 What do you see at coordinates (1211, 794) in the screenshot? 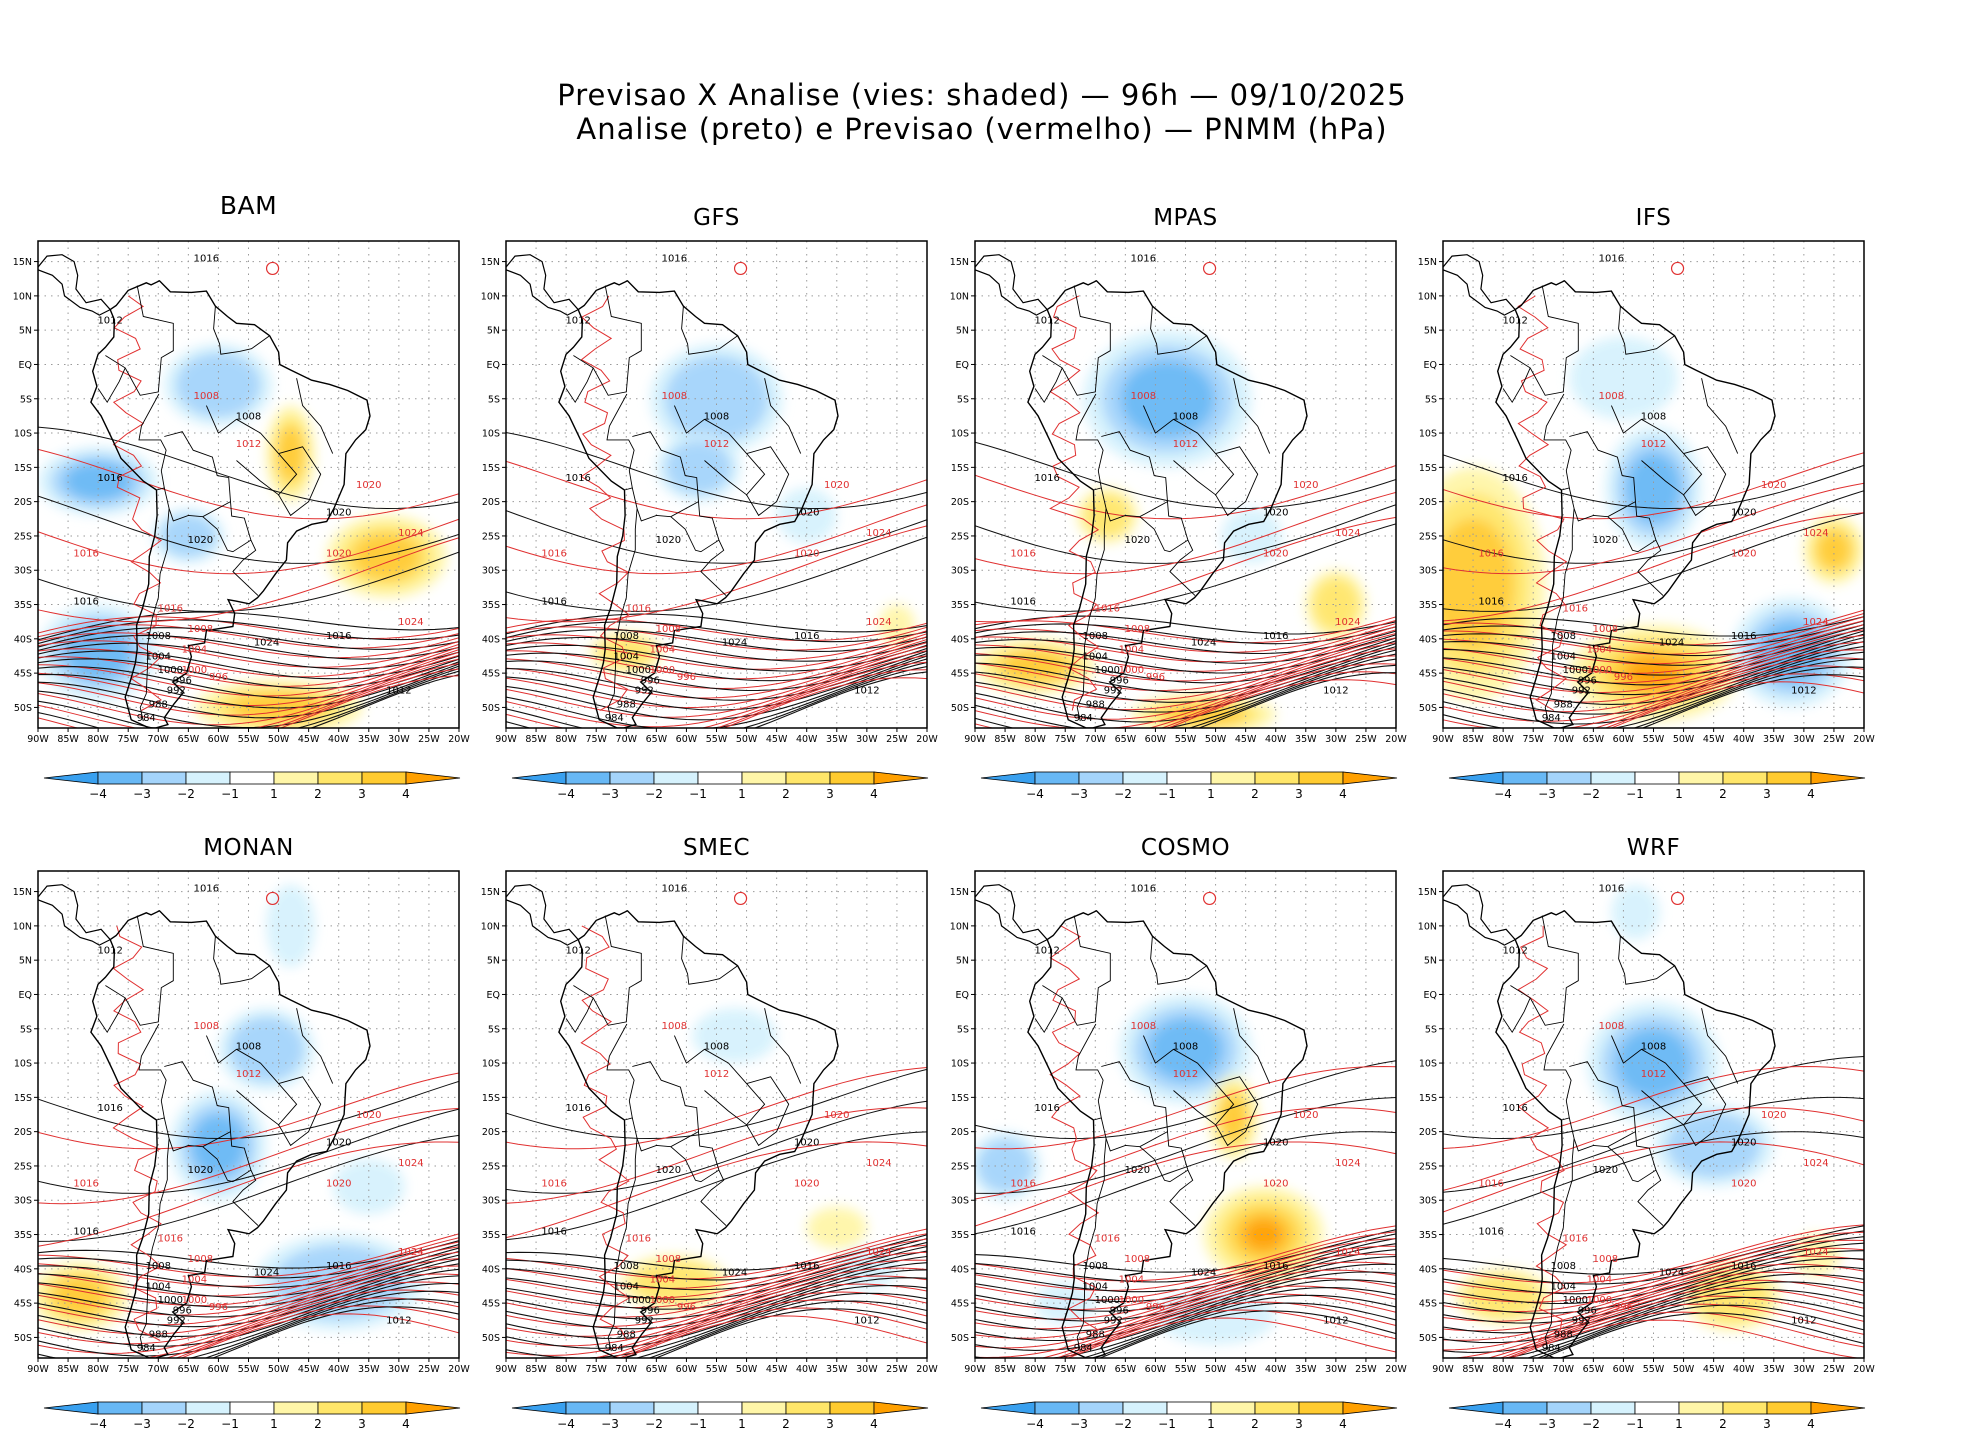
I see `colorbar-label: 1` at bounding box center [1211, 794].